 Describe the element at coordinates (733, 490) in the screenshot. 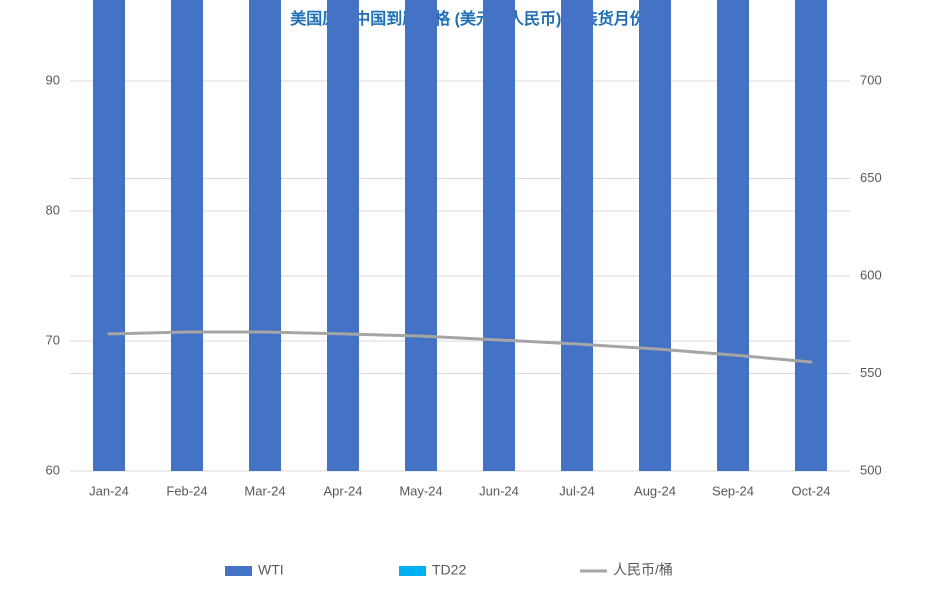

I see `x-tick-label: Sep-24` at that location.